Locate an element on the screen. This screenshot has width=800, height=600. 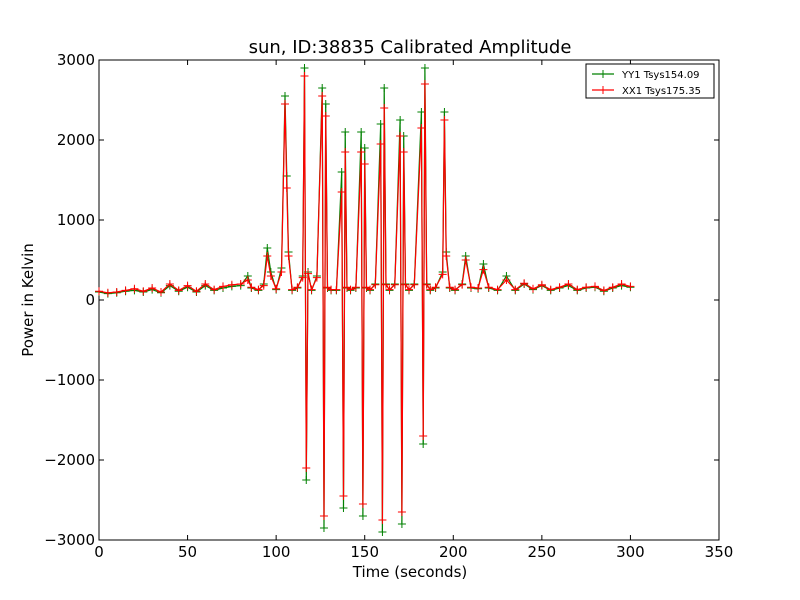
x-tick-label: 300 is located at coordinates (630, 552).